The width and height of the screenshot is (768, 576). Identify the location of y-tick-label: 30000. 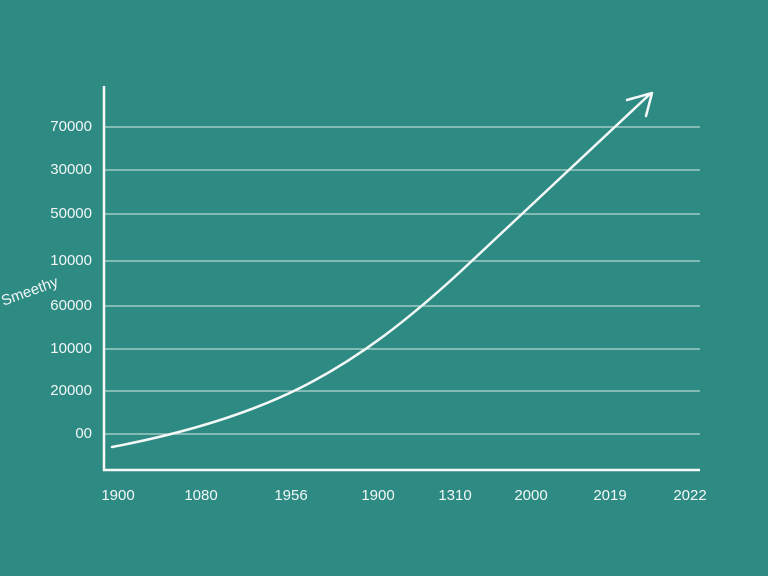
(71, 169).